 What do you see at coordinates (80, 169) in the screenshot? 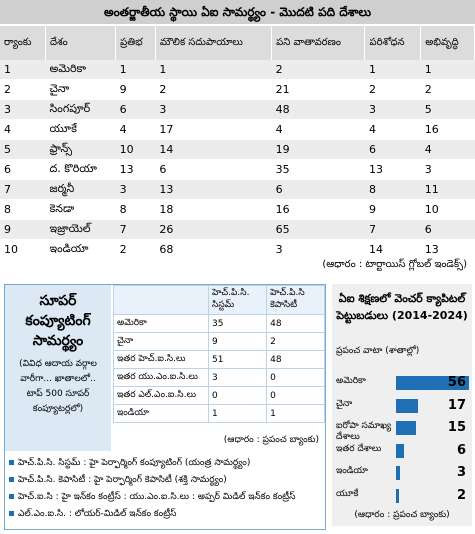
I see `cell: ద. కొరియా` at bounding box center [80, 169].